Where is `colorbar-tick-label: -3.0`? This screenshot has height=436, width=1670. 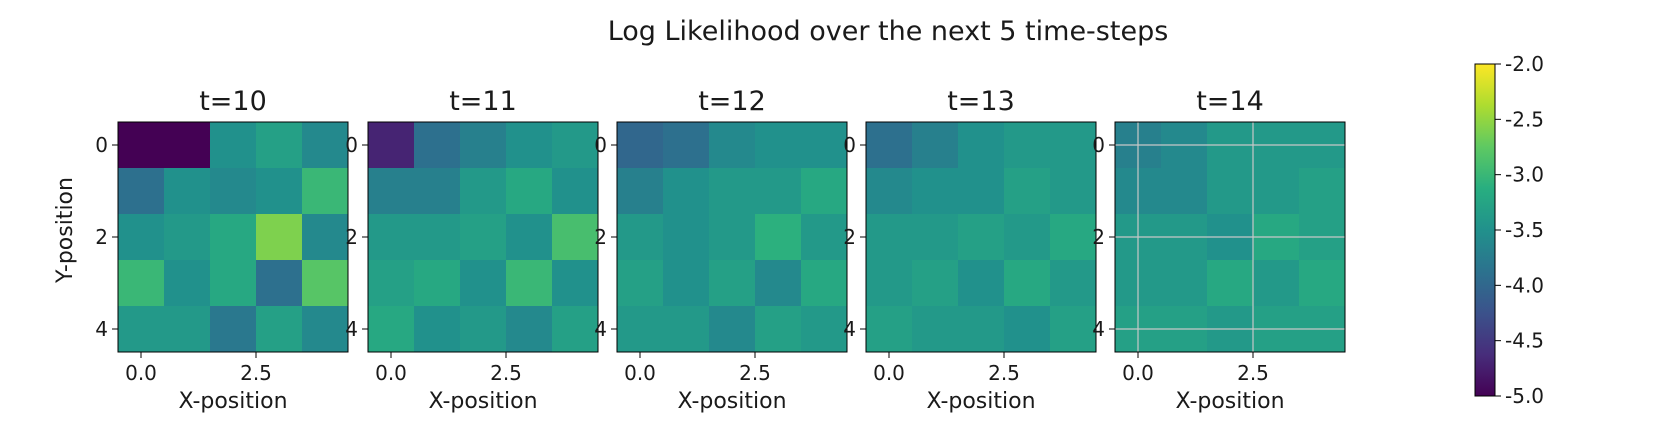
colorbar-tick-label: -3.0 is located at coordinates (1524, 175).